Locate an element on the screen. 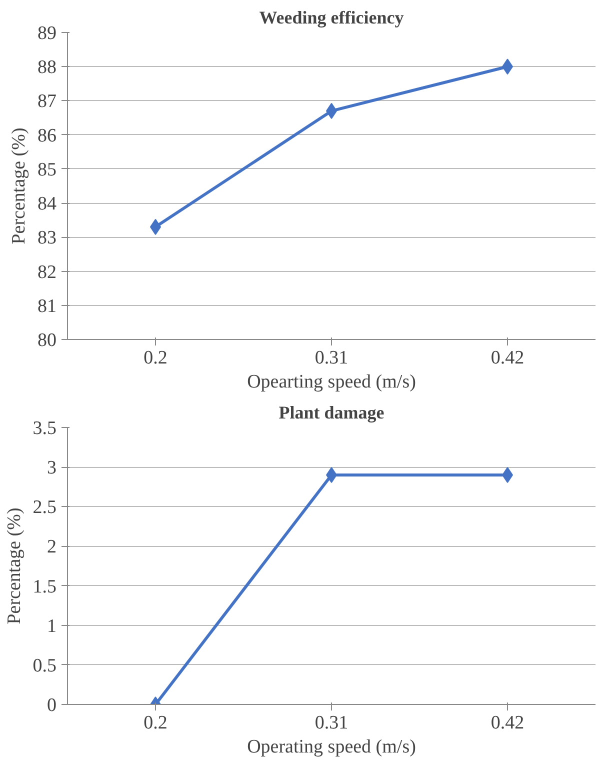  chart-title: Plant damage is located at coordinates (331, 412).